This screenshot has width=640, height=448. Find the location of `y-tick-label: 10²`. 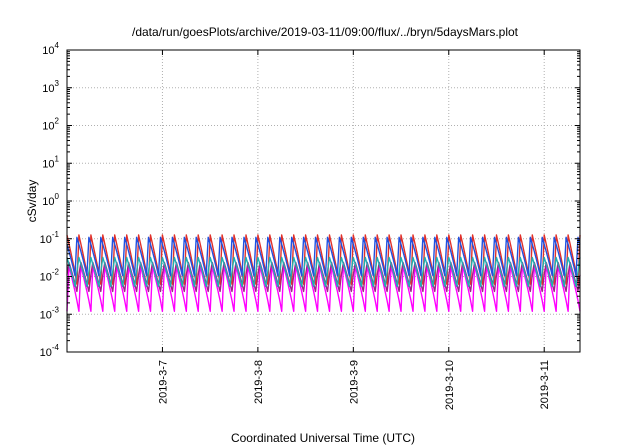

y-tick-label: 10² is located at coordinates (50, 125).